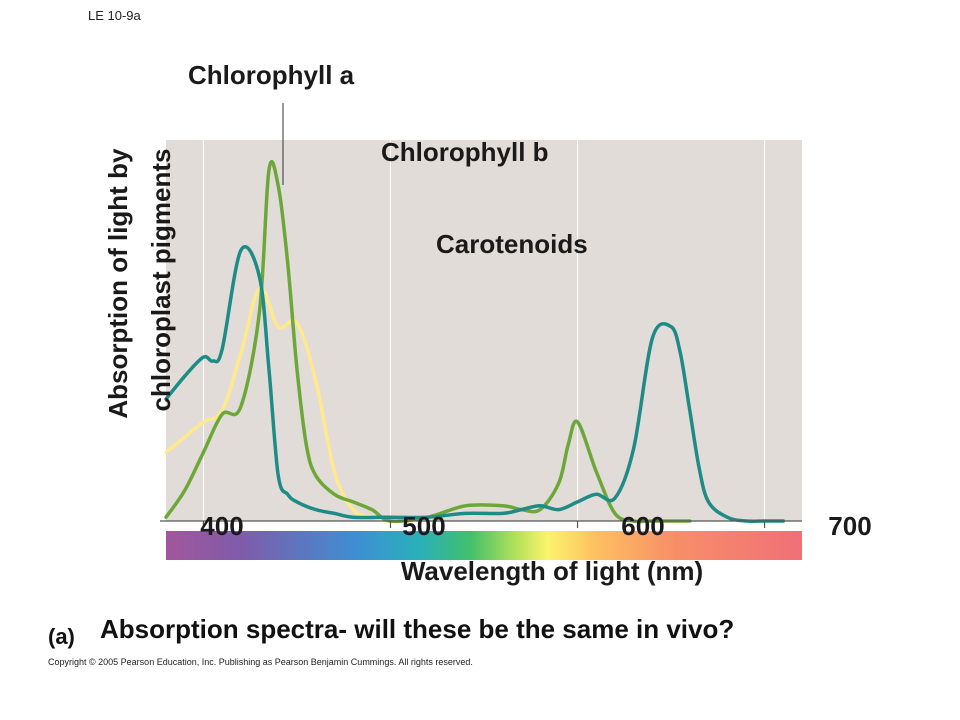 Image resolution: width=960 pixels, height=720 pixels. What do you see at coordinates (552, 571) in the screenshot?
I see `x-axis-label: Wavelength of light (nm)` at bounding box center [552, 571].